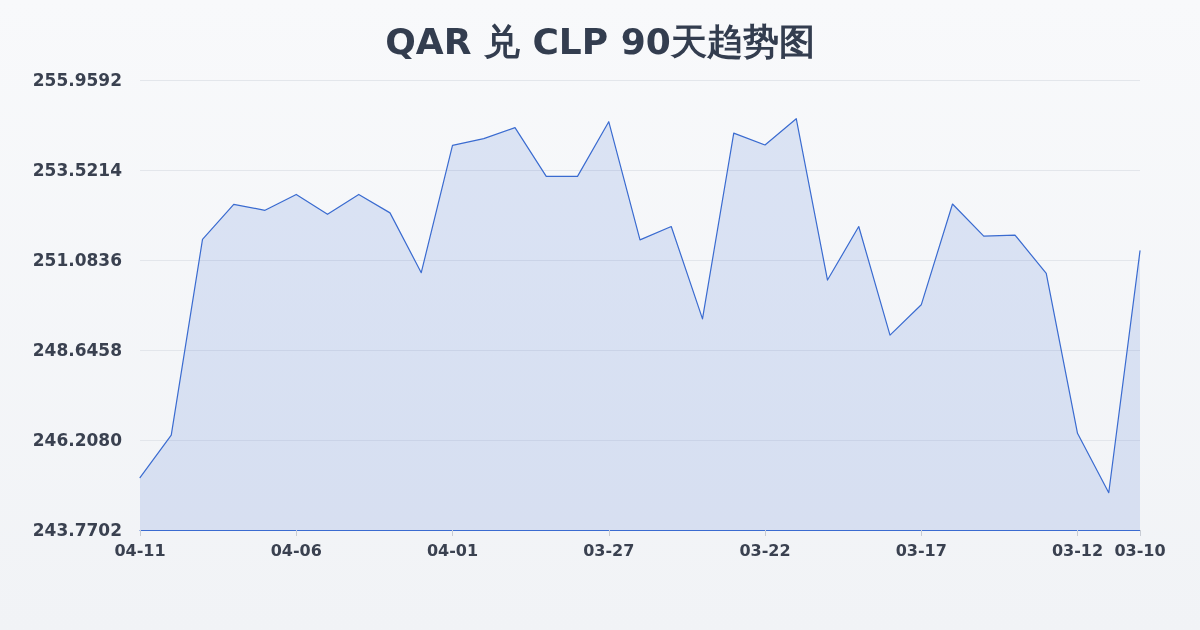  I want to click on y-tick-label: 248.6458, so click(77, 350).